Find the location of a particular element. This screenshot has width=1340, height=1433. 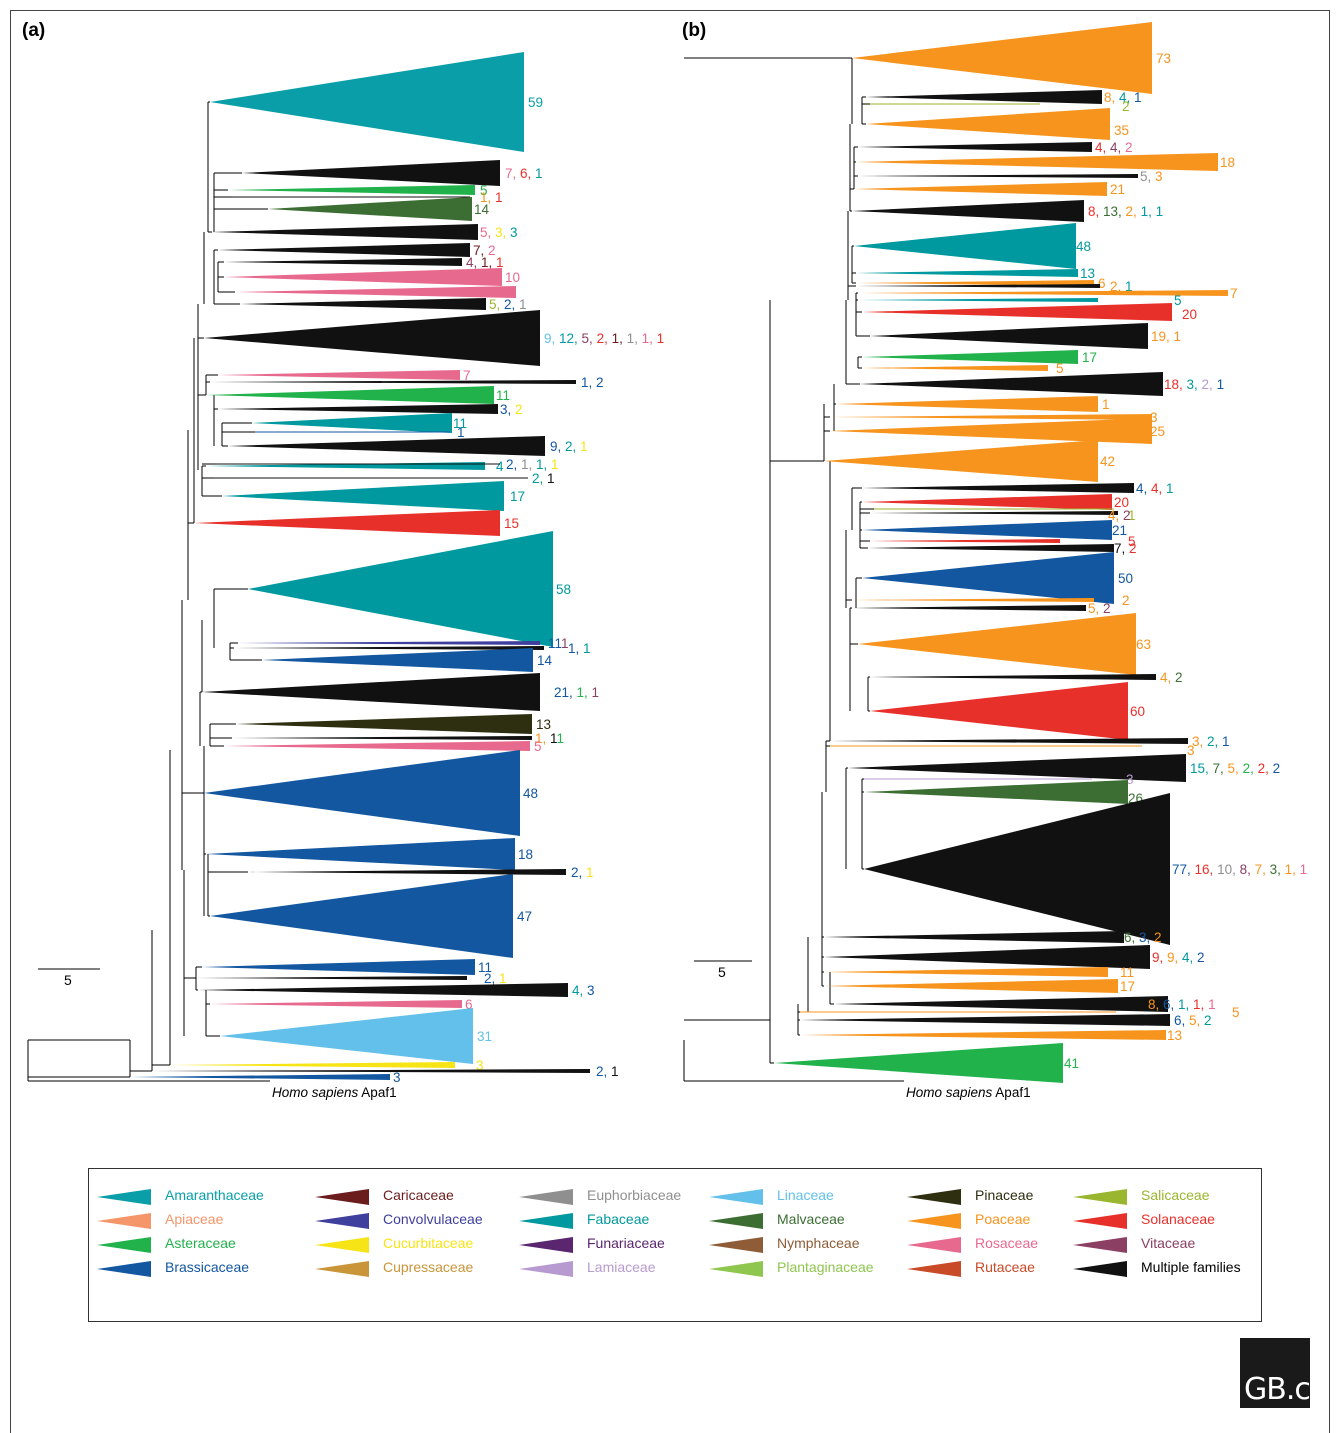

clade-count-label: 3, 2 is located at coordinates (511, 409).